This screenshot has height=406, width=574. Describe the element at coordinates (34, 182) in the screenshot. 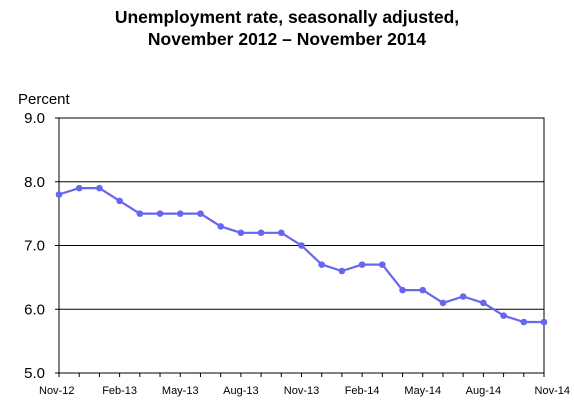

I see `y-tick-label: 8.0` at that location.